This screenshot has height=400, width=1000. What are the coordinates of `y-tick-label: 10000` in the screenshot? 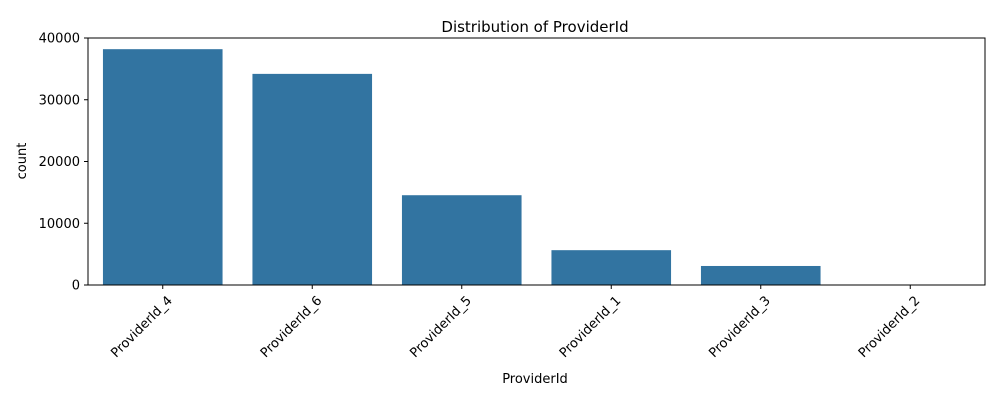 It's located at (59, 224).